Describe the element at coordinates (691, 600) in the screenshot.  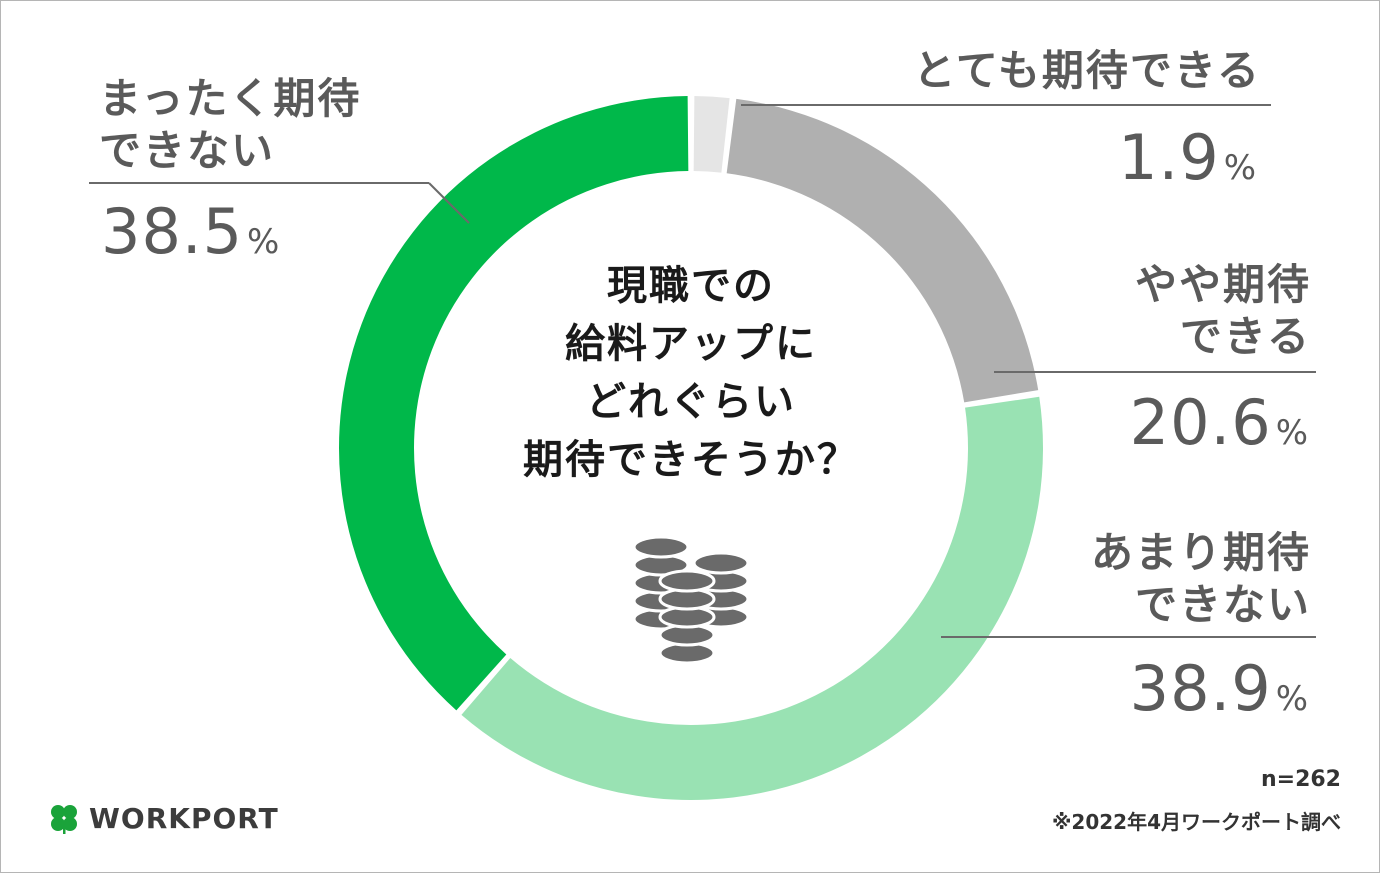
I see `coin-stack-icon` at that location.